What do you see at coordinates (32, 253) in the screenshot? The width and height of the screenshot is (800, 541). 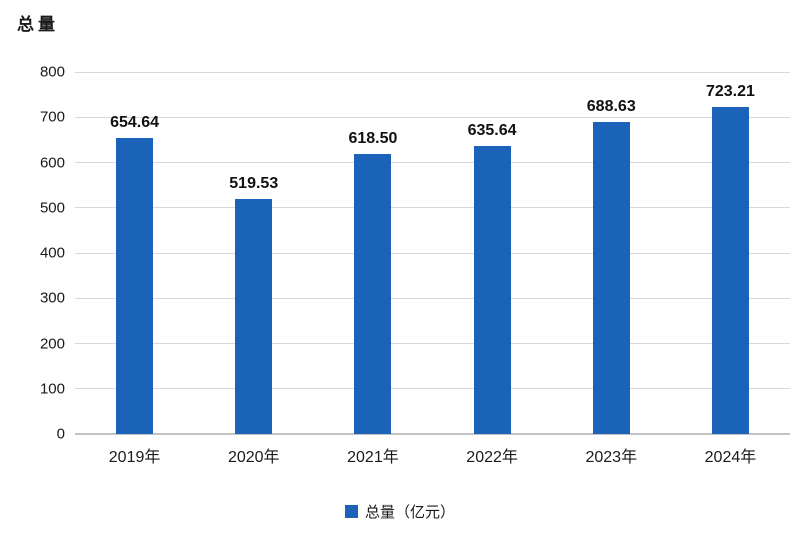 I see `y-axis: 0 100 200 300 400 500 600 700 800` at bounding box center [32, 253].